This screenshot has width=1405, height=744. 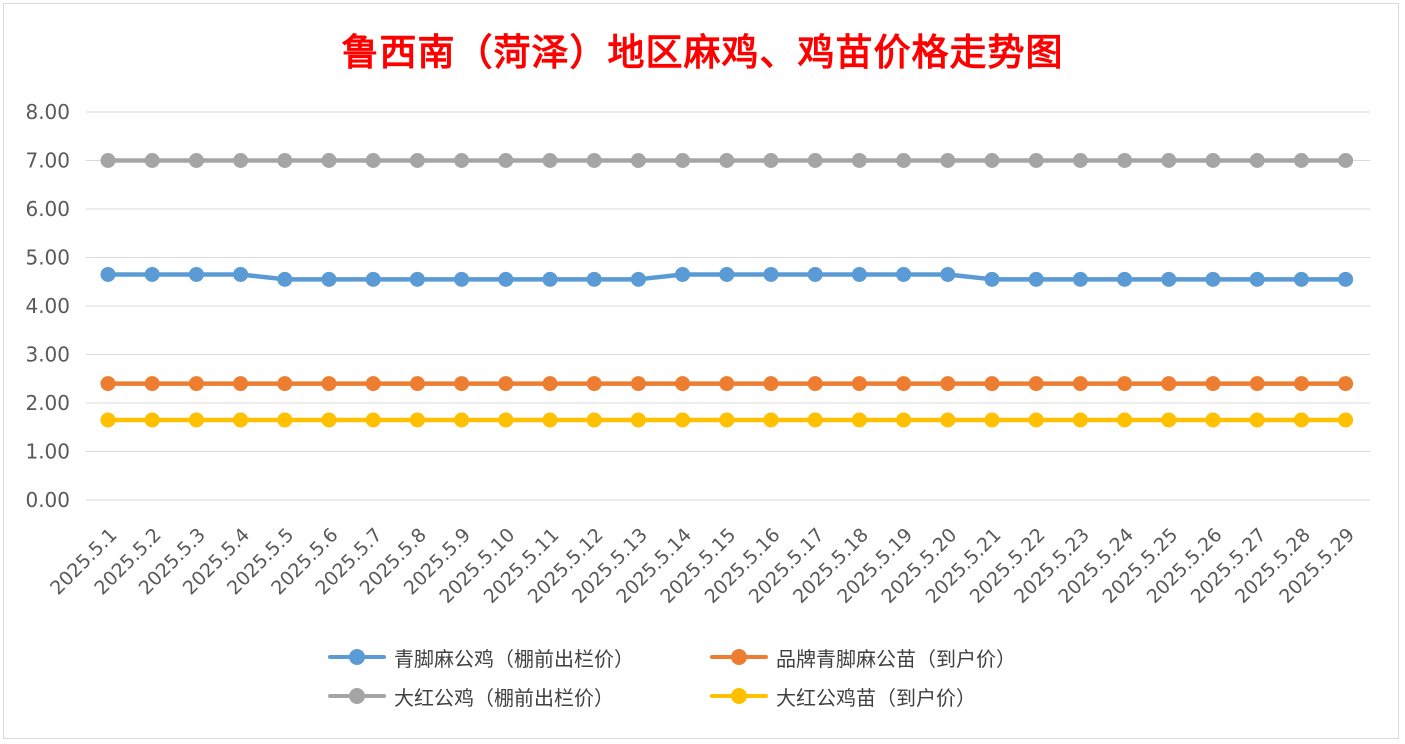 I want to click on y-tick-label: 1.00, so click(x=47, y=452).